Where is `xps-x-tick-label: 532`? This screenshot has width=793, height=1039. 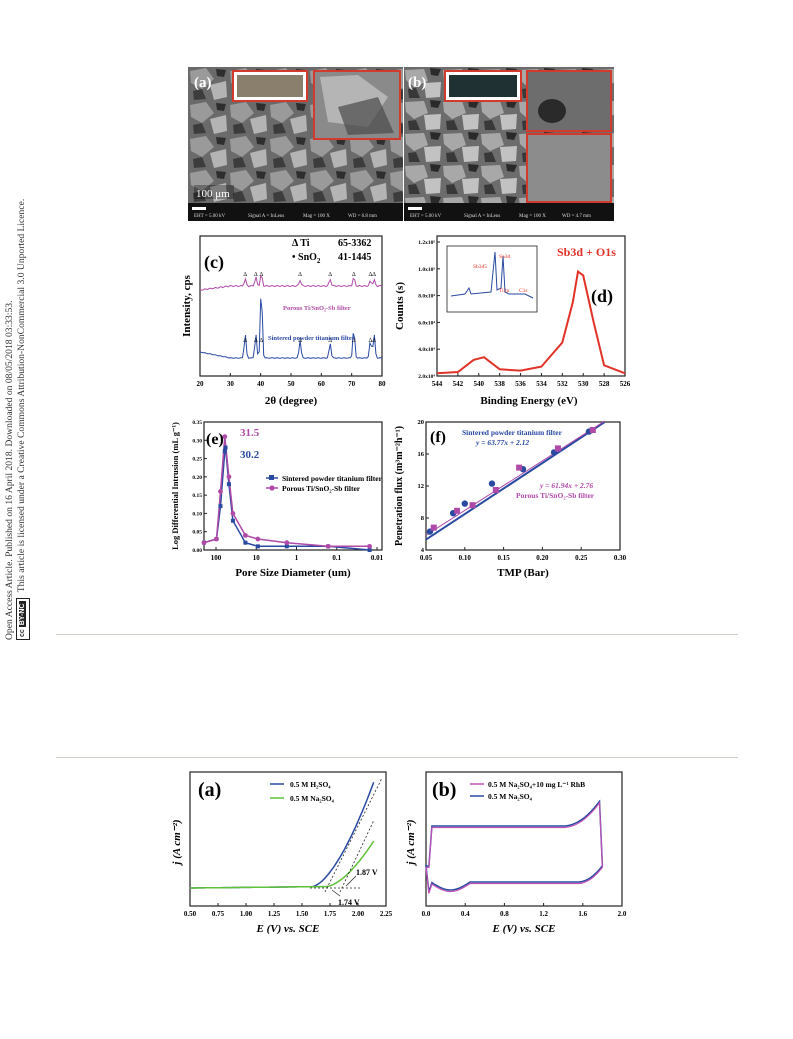 xps-x-tick-label: 532 is located at coordinates (562, 384).